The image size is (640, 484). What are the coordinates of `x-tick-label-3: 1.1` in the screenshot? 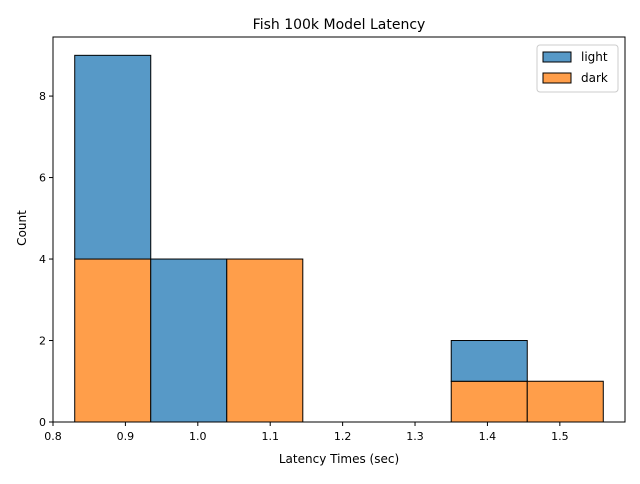 It's located at (270, 436).